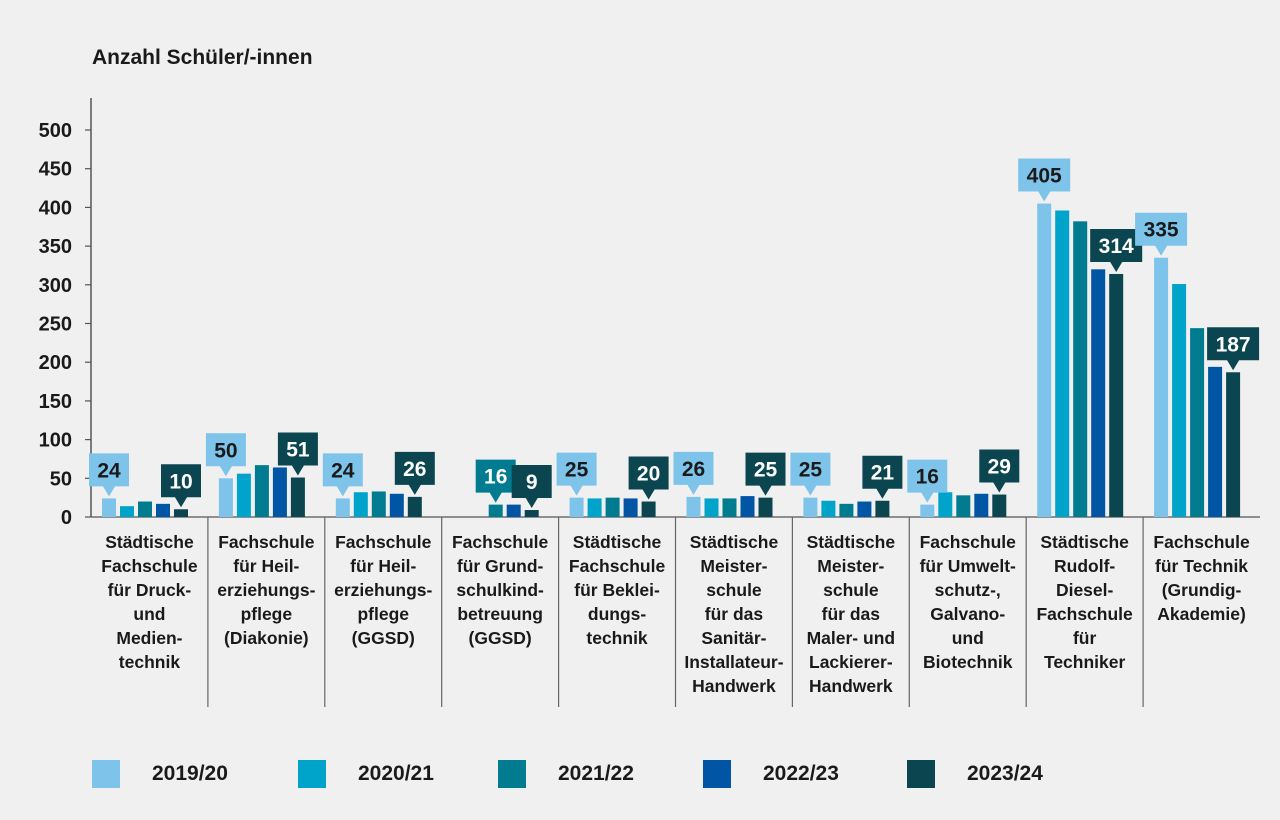 This screenshot has width=1280, height=820. What do you see at coordinates (1085, 566) in the screenshot?
I see `category-label-line: Rudolf-` at bounding box center [1085, 566].